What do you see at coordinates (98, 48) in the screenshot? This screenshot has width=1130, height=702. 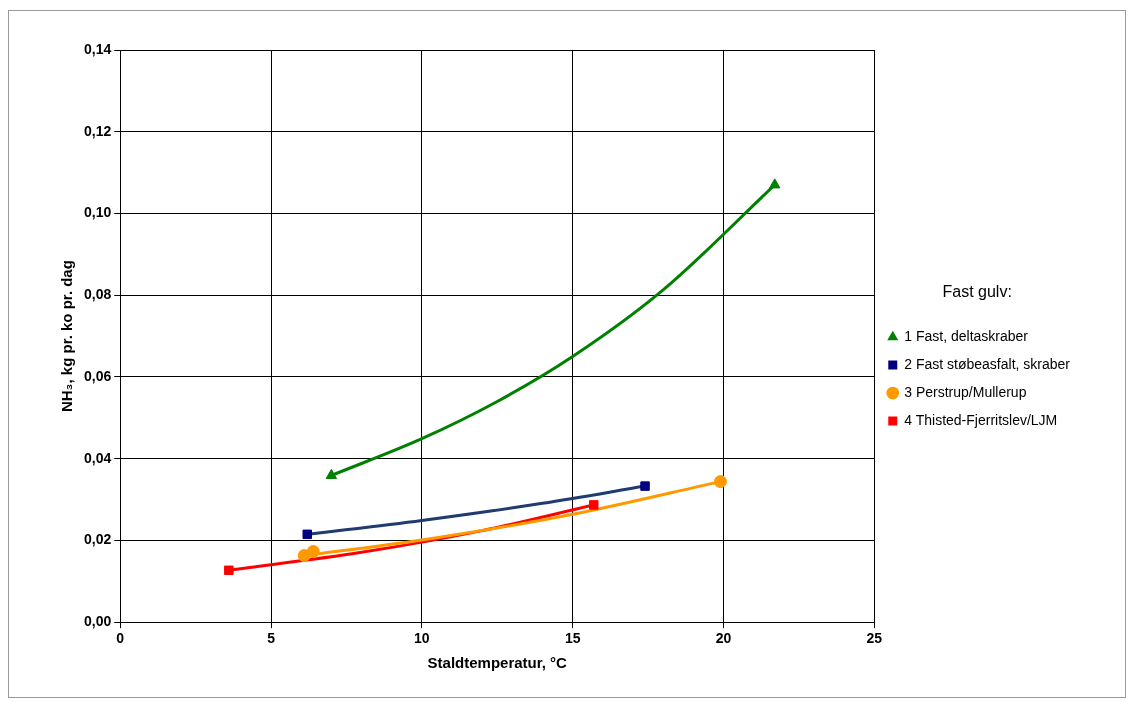 I see `y-tick-label: 0,14` at bounding box center [98, 48].